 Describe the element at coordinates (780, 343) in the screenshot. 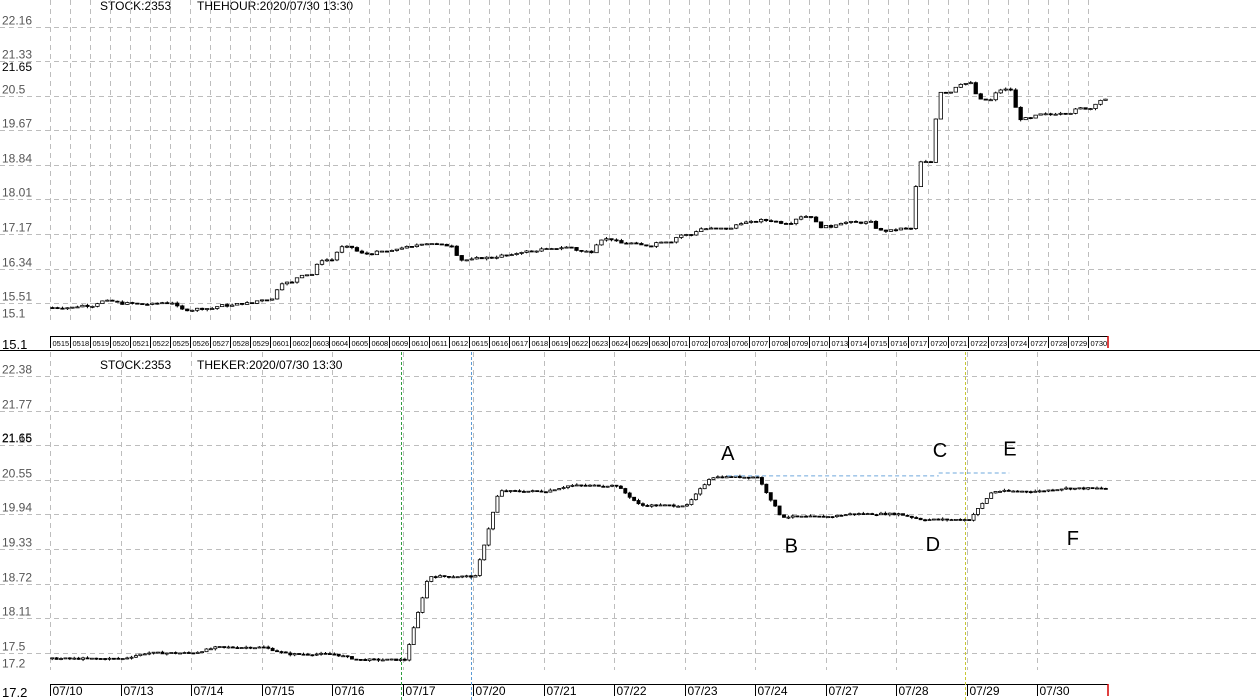

I see `top-x-tick-label: 0708` at that location.